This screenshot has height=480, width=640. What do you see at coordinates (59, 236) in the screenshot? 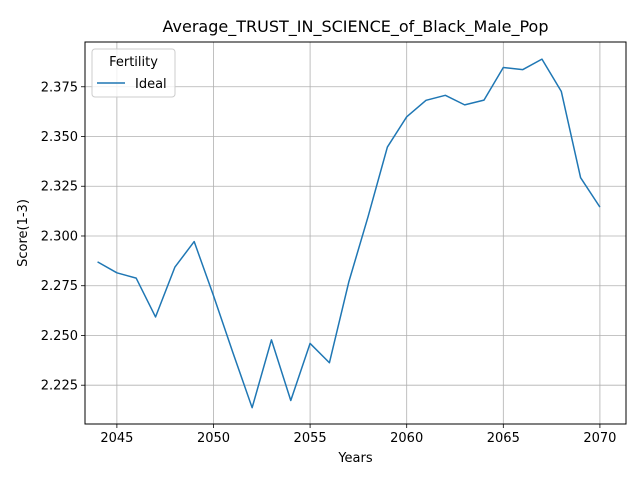
I see `y-tick-label: 2.300` at bounding box center [59, 236].